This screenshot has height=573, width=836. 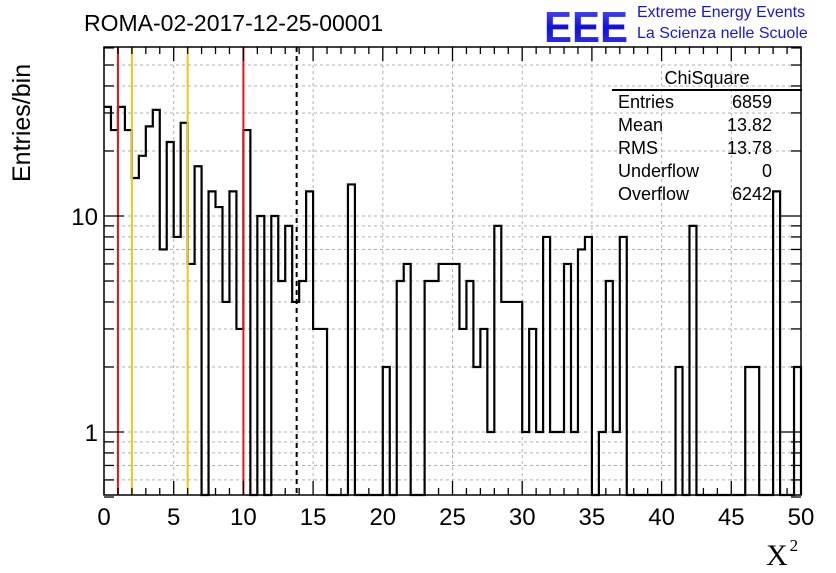 What do you see at coordinates (707, 102) in the screenshot?
I see `stats-row-entries: Entries 6859` at bounding box center [707, 102].